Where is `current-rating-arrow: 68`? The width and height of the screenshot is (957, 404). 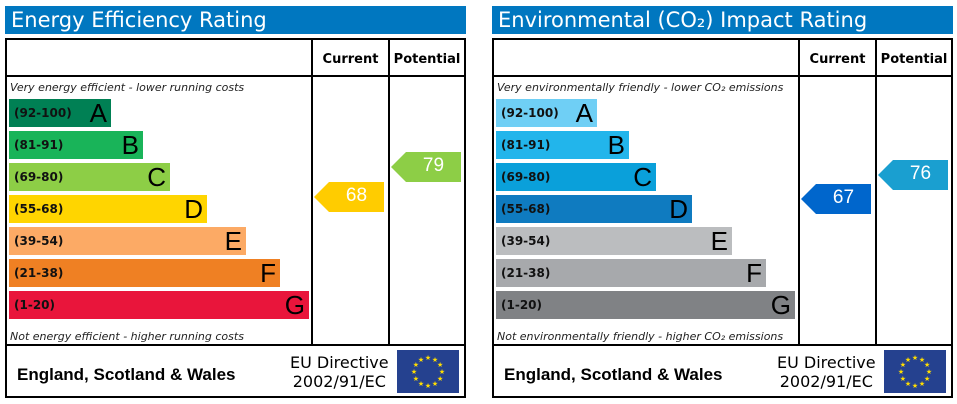
current-rating-arrow: 68 is located at coordinates (349, 197).